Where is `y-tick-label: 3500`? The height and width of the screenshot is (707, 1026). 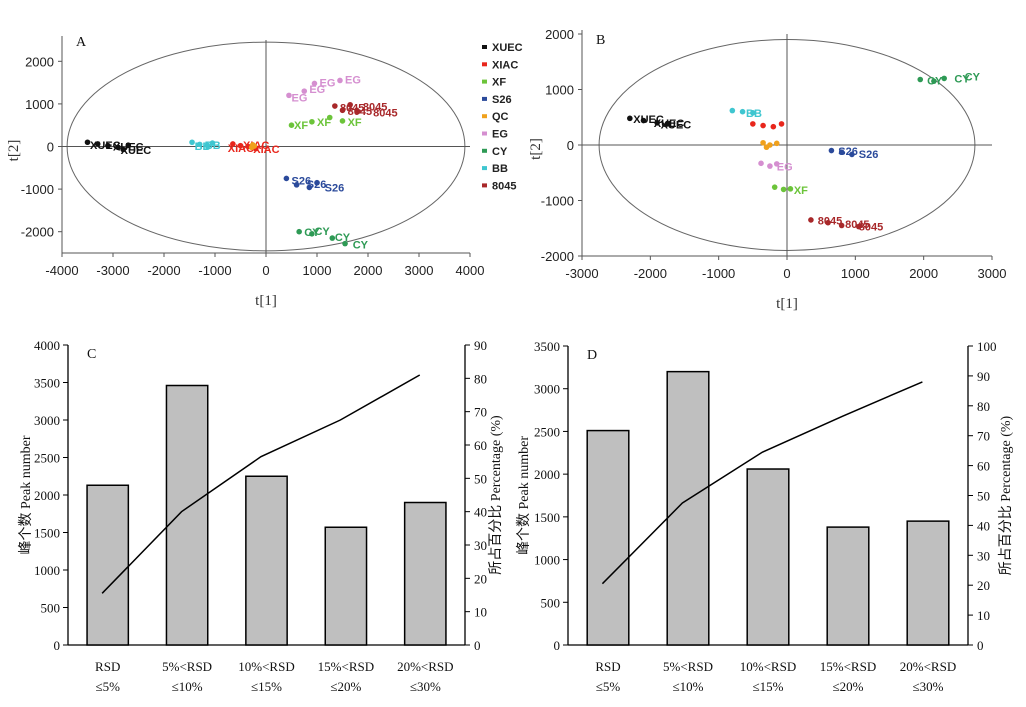
y-tick-label: 3500 is located at coordinates (547, 346).